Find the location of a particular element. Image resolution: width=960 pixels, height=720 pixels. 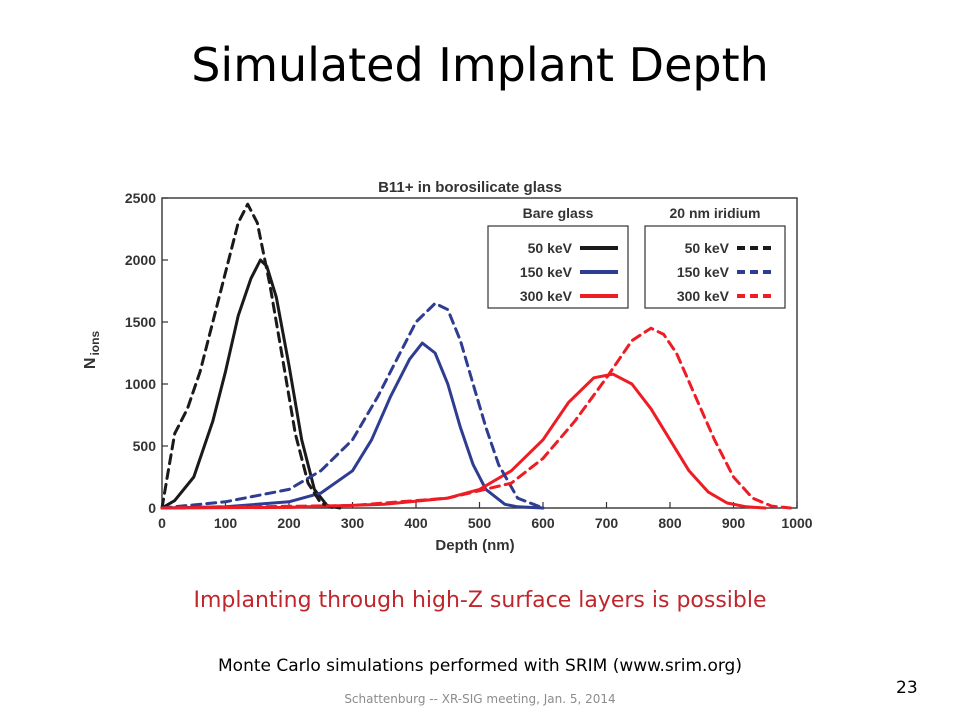

y-tick-label: 500 is located at coordinates (145, 446).